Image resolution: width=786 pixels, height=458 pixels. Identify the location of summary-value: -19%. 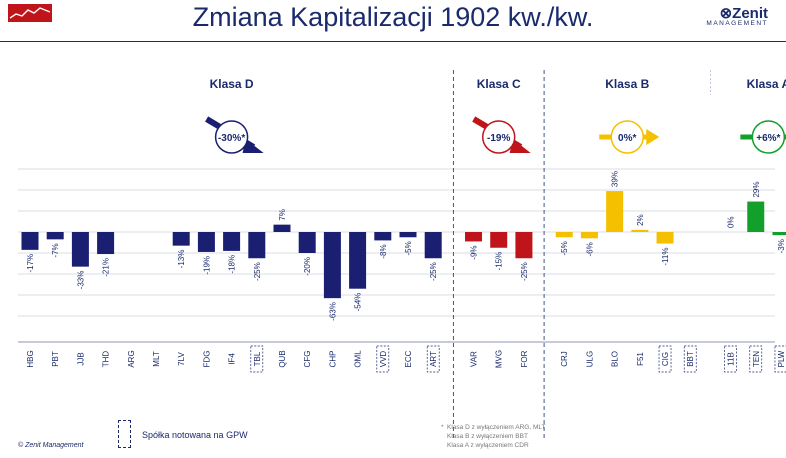
(498, 138).